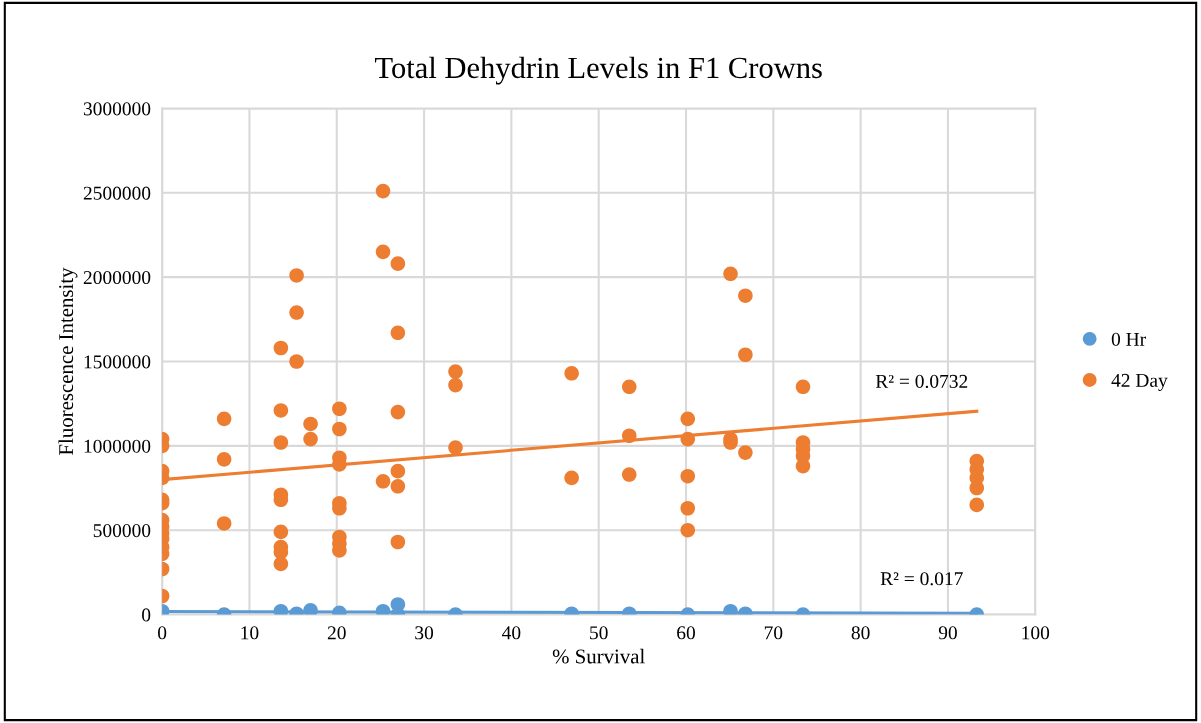 This screenshot has height=723, width=1201. Describe the element at coordinates (599, 633) in the screenshot. I see `x-tick-label: 50` at that location.